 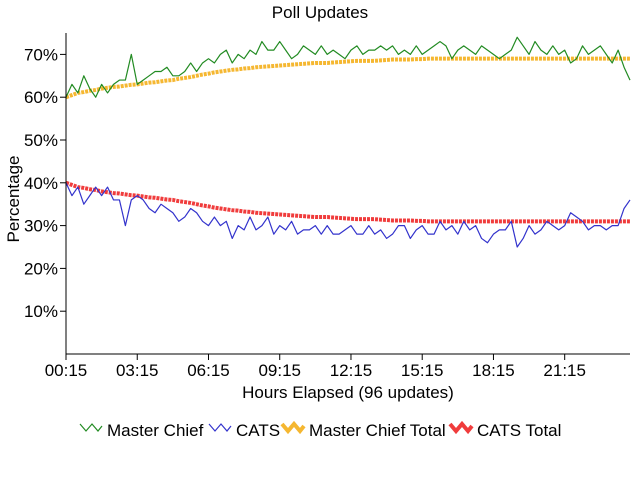 What do you see at coordinates (208, 370) in the screenshot?
I see `x-tick-label: 06:15` at bounding box center [208, 370].